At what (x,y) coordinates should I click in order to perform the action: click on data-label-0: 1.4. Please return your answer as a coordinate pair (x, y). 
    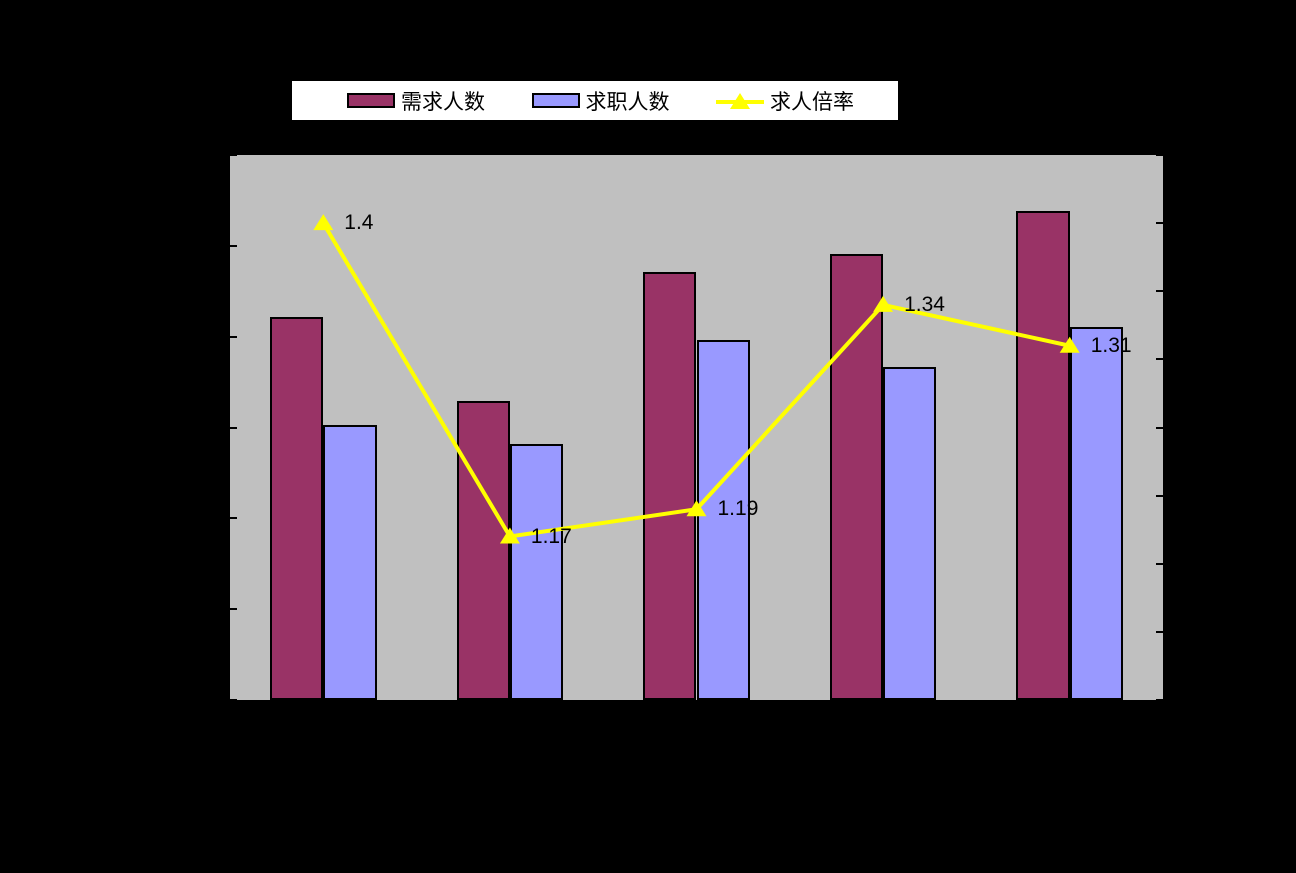
    Looking at the image, I should click on (359, 223).